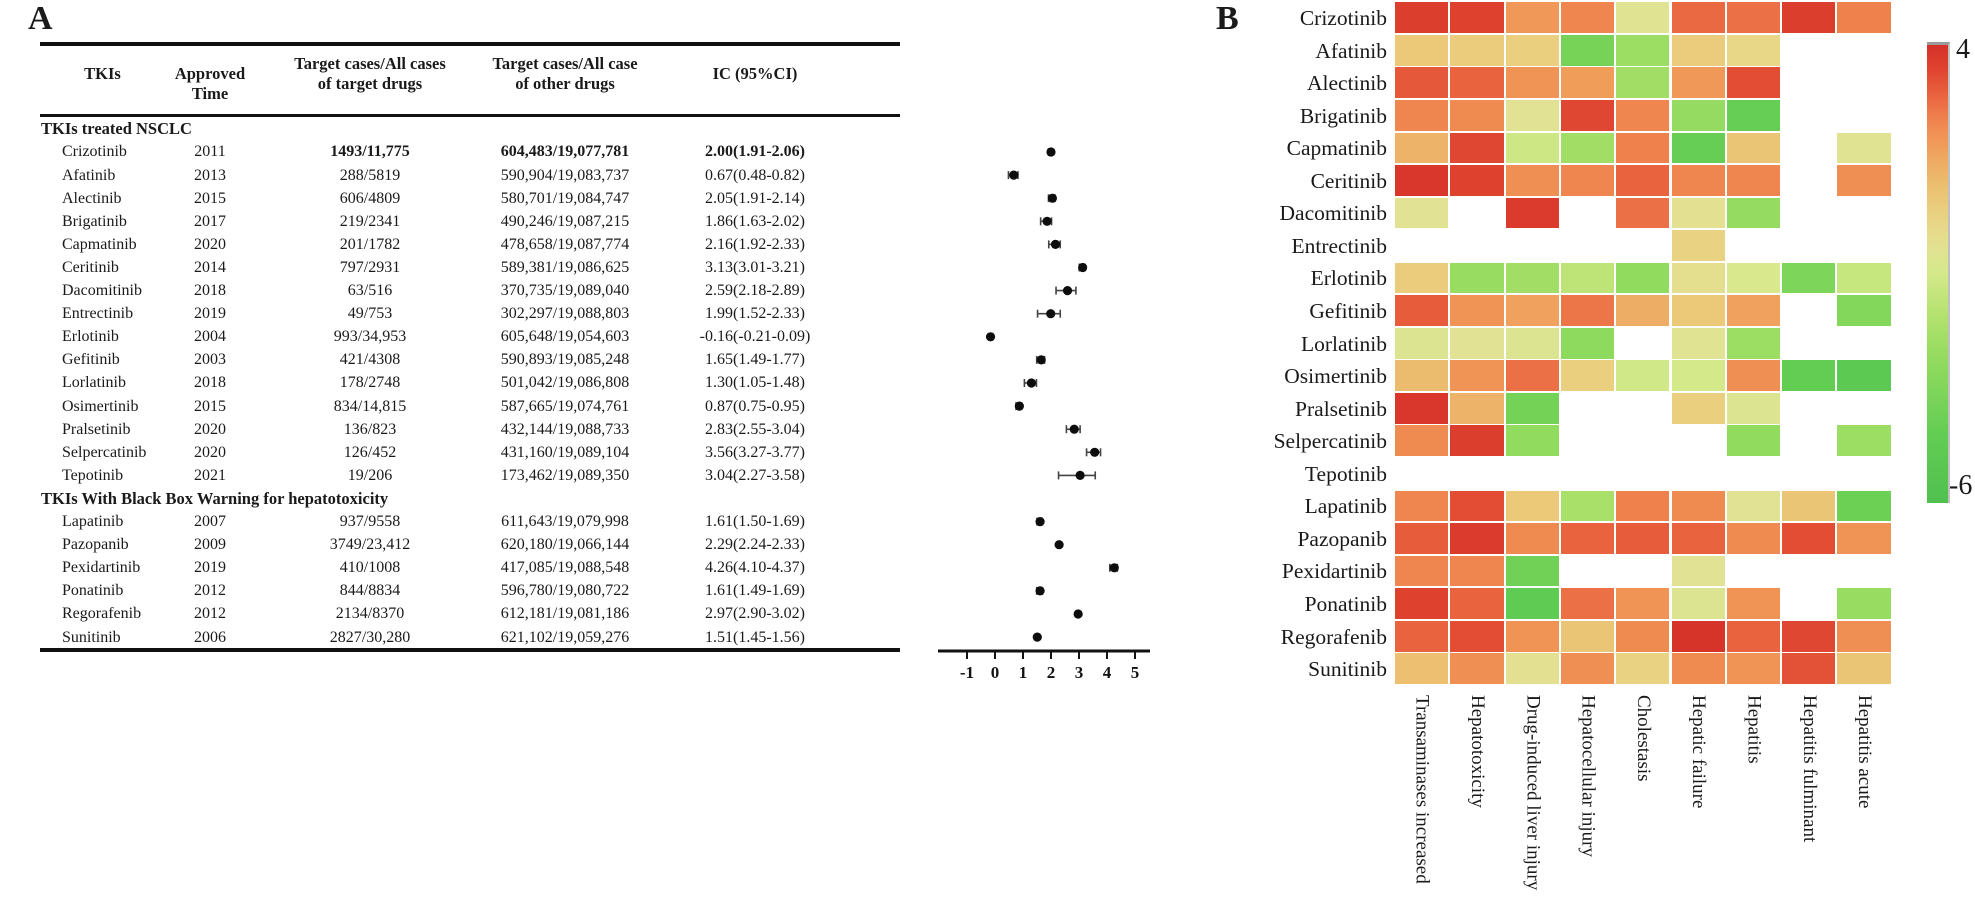 The width and height of the screenshot is (1975, 903). I want to click on cell-other-cases: 501,042/19,086,808, so click(565, 383).